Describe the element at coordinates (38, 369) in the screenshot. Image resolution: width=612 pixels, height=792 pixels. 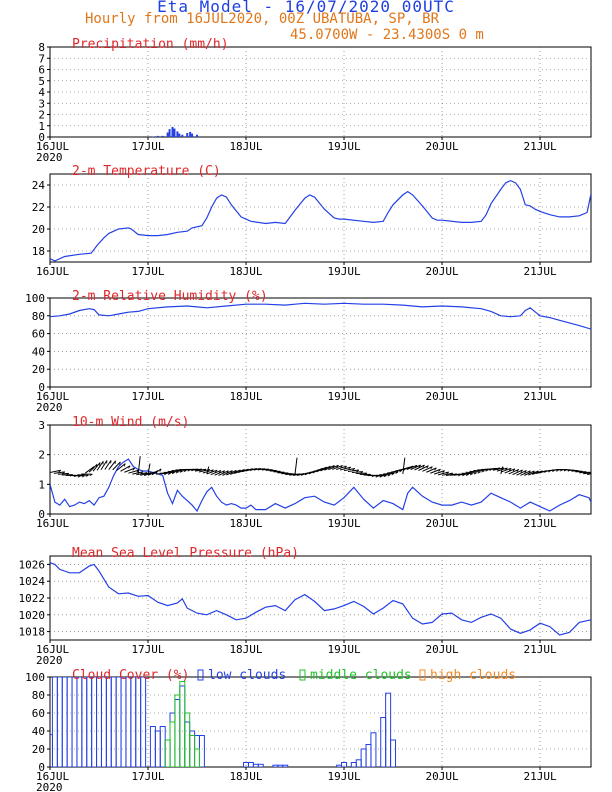
I see `y-tick-label: 20` at that location.